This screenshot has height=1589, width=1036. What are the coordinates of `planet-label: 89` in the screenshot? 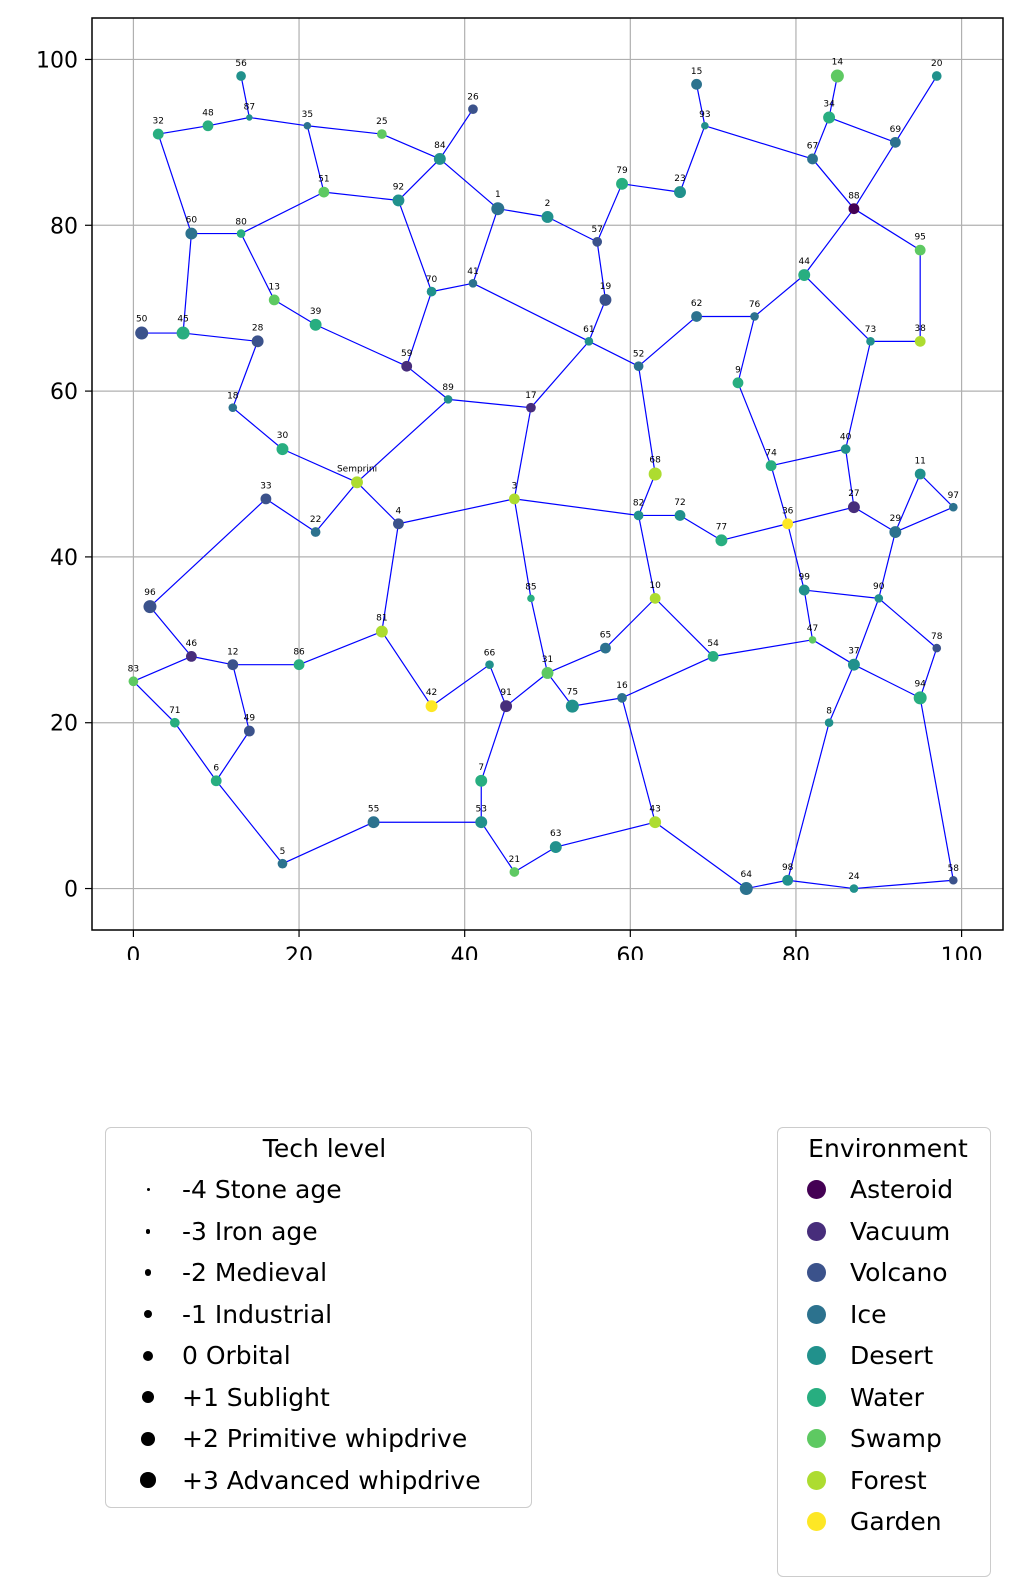 It's located at (448, 388).